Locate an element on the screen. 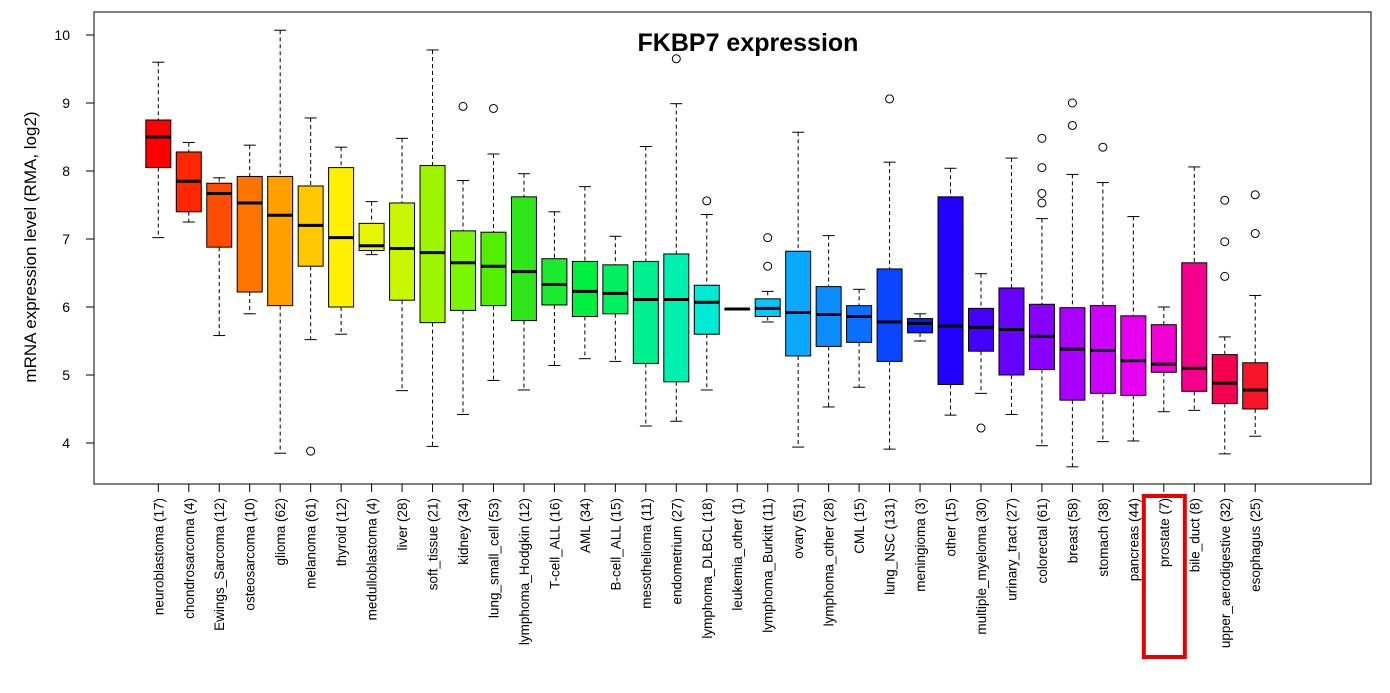 This screenshot has height=693, width=1390. x-category-label: leukemia_other (1) is located at coordinates (737, 554).